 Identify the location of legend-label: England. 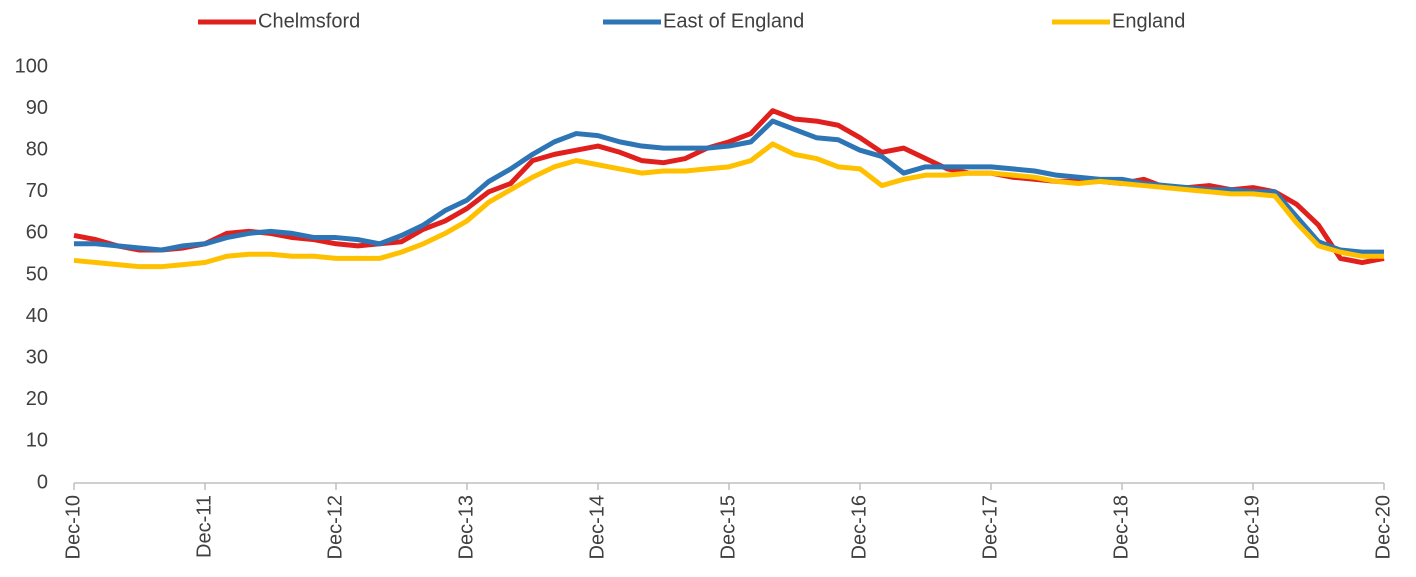
(1148, 21).